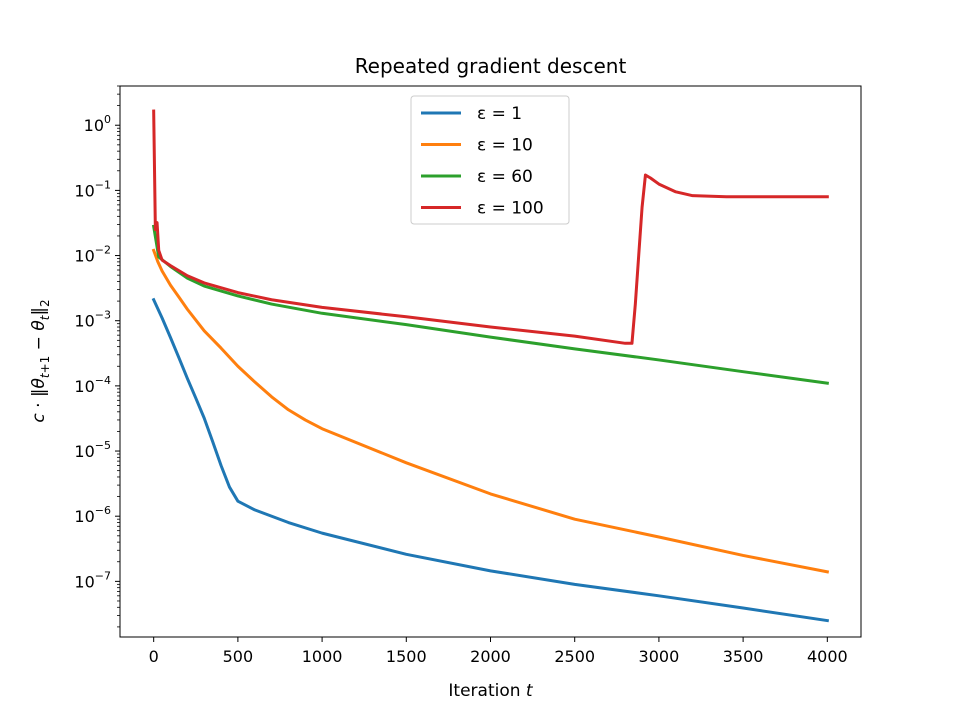 The height and width of the screenshot is (721, 956). Describe the element at coordinates (322, 656) in the screenshot. I see `x-tick-label: 1000` at that location.